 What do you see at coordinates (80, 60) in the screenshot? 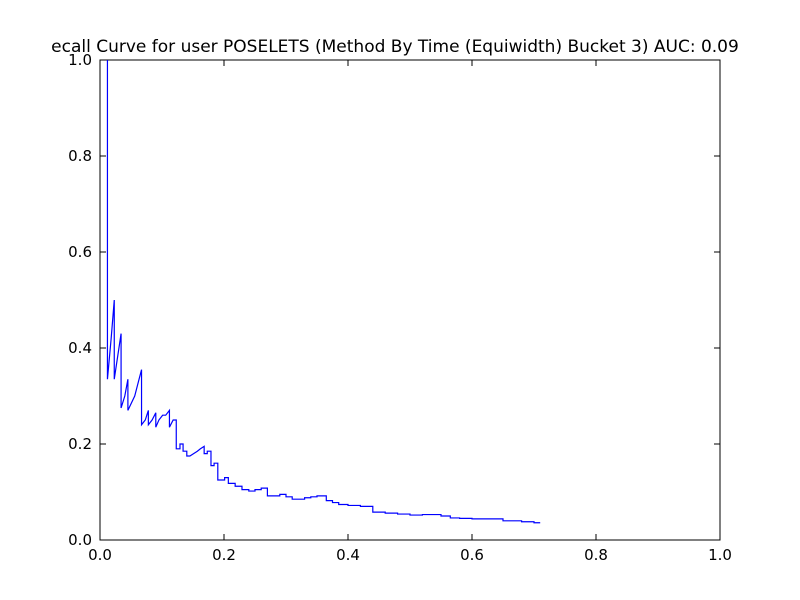
I see `y-tick-label: 1.0` at bounding box center [80, 60].